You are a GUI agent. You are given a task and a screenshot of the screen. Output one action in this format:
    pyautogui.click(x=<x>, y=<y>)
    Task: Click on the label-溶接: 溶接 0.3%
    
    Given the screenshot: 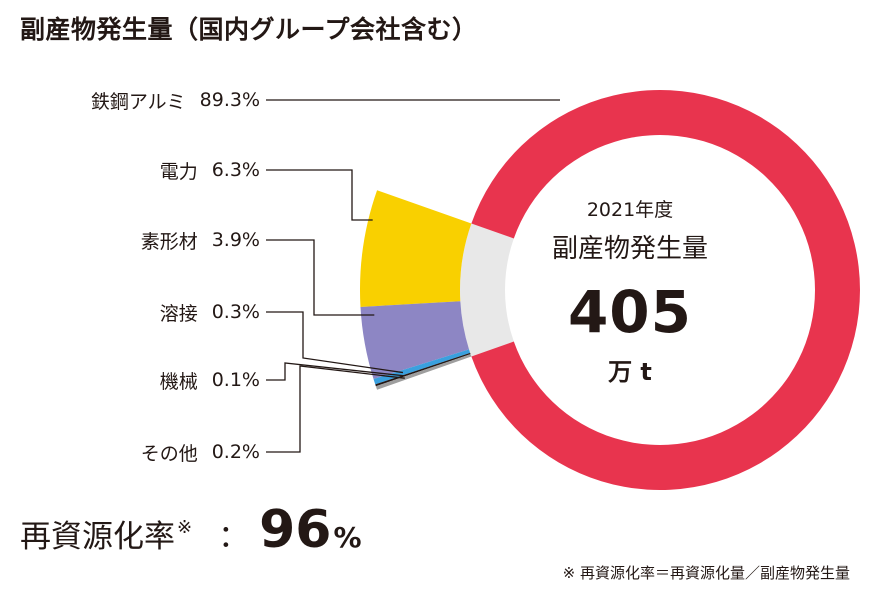 What is the action you would take?
    pyautogui.click(x=210, y=312)
    